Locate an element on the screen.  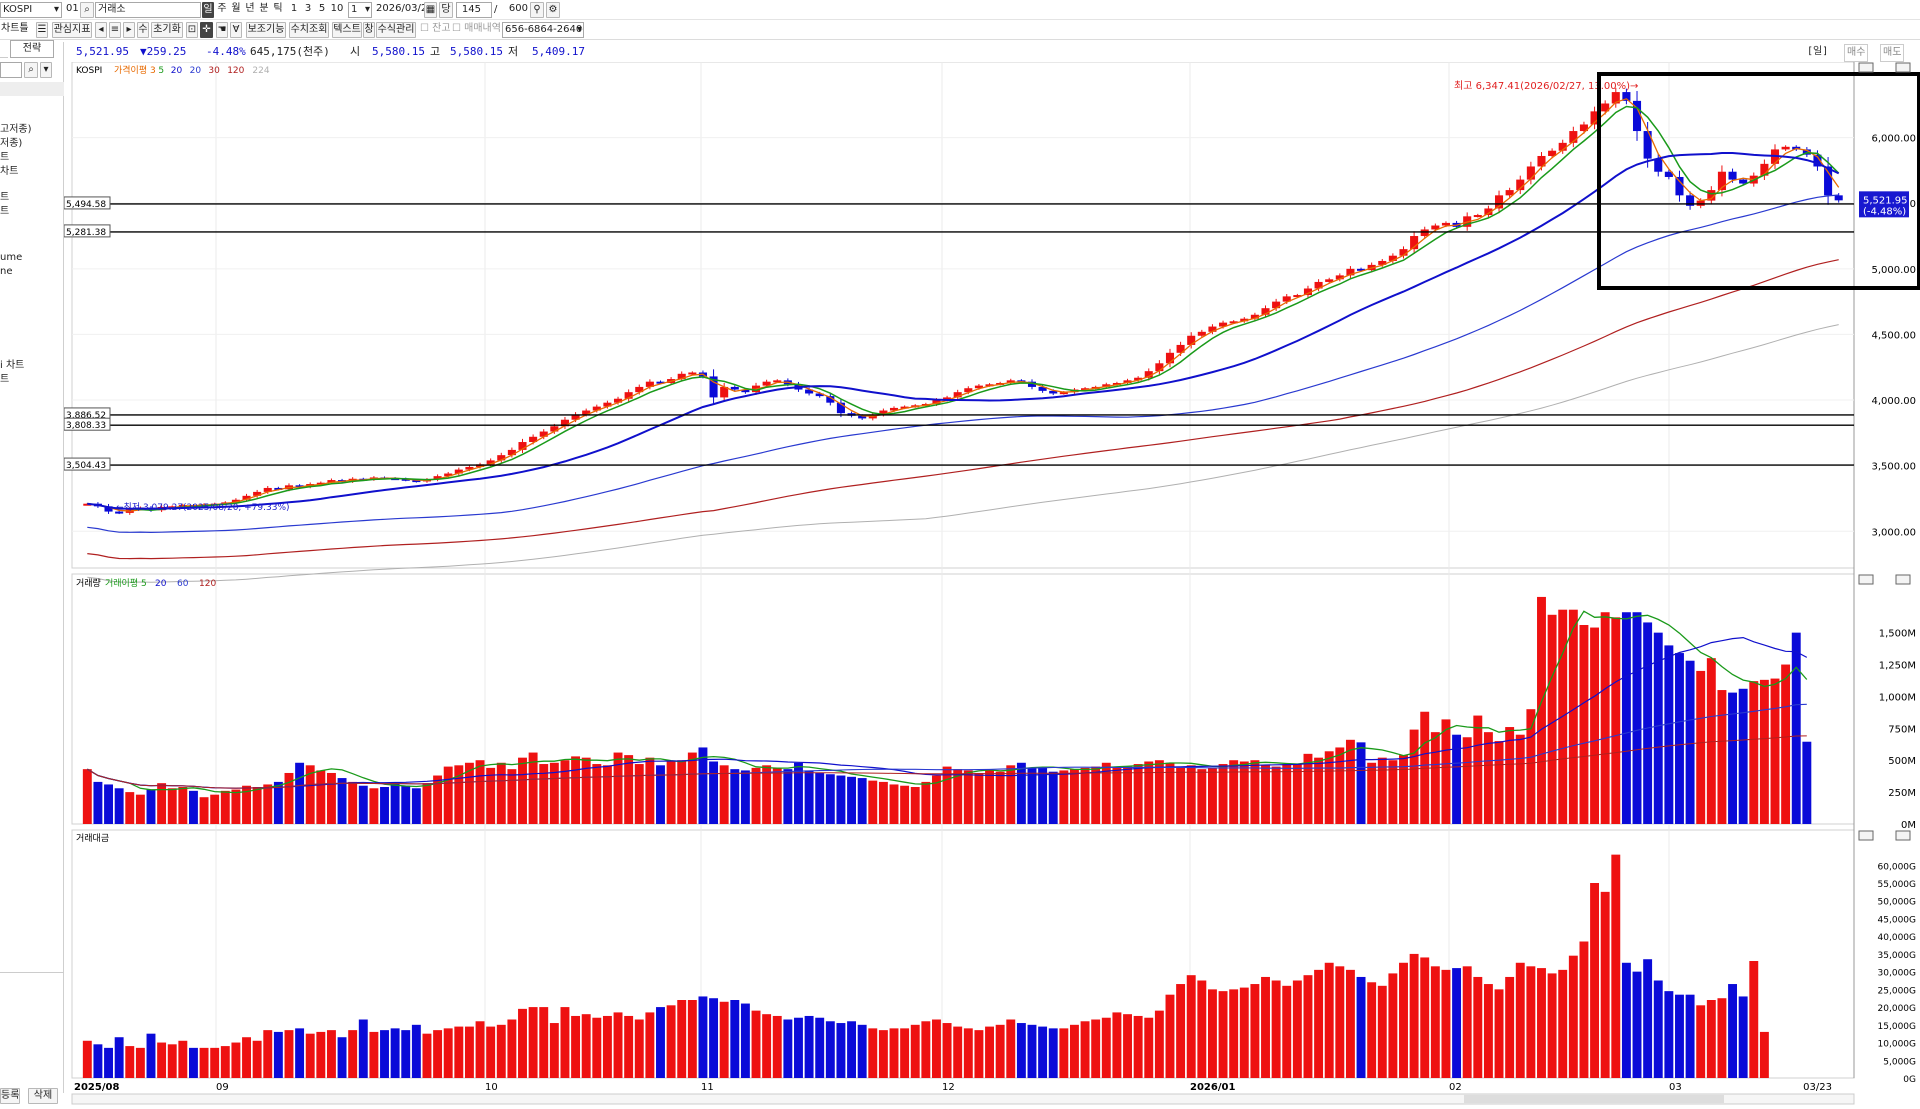
number-icon: 수 is located at coordinates (143, 30).